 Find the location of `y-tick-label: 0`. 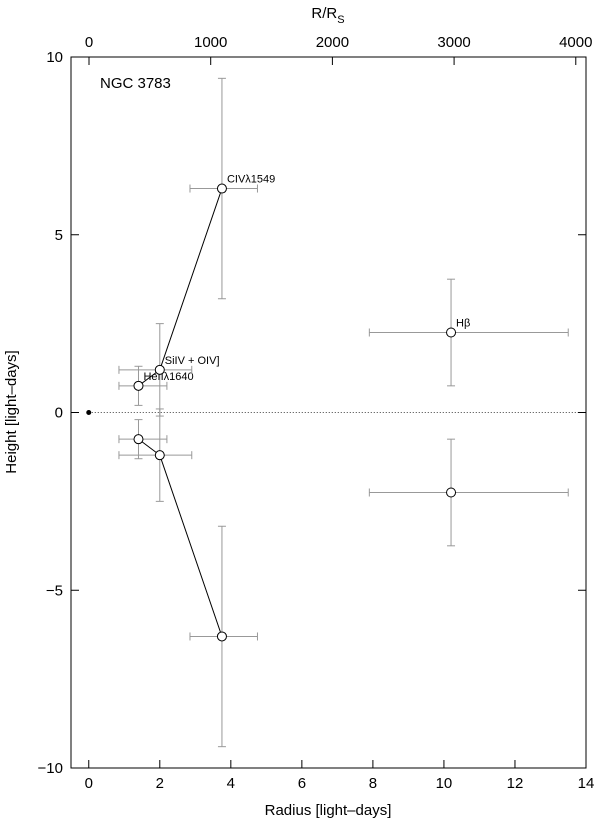

y-tick-label: 0 is located at coordinates (59, 413).